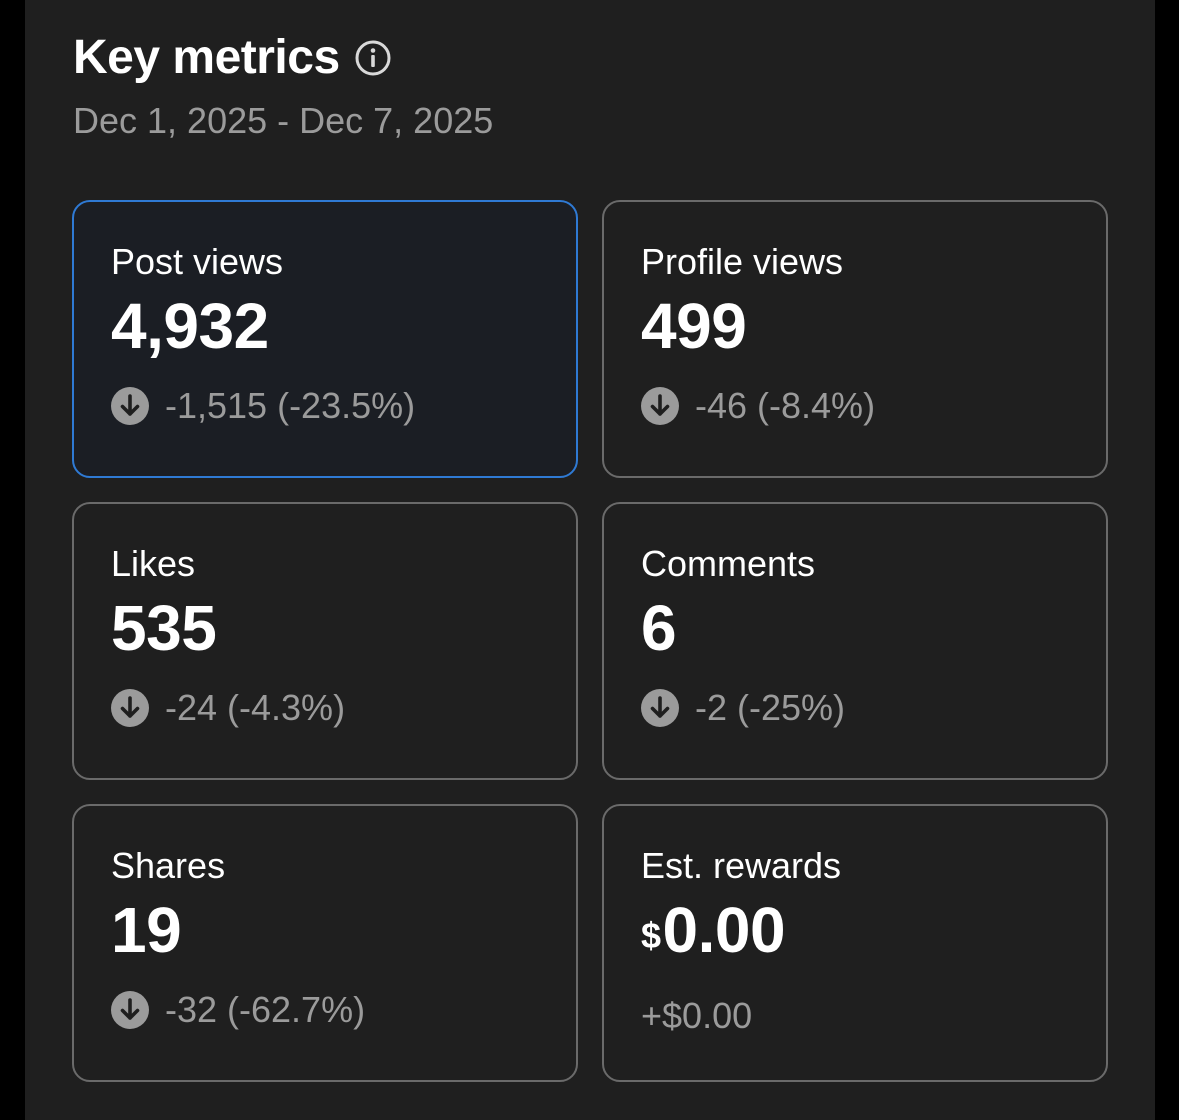 This screenshot has height=1120, width=1179. Describe the element at coordinates (164, 628) in the screenshot. I see `metric-value: 535` at that location.